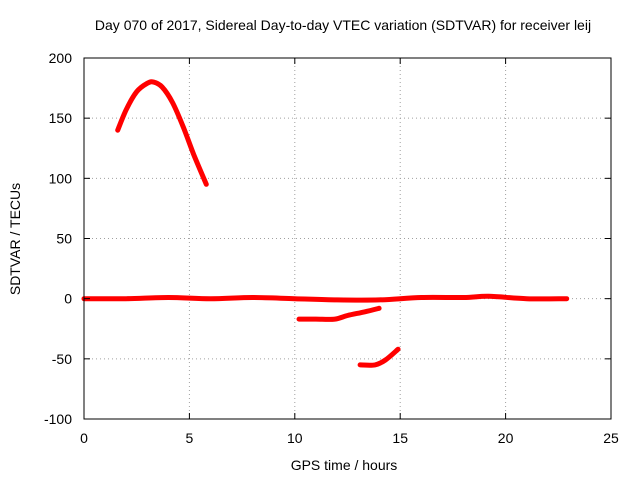 The height and width of the screenshot is (480, 640). Describe the element at coordinates (64, 239) in the screenshot. I see `y-tick-label: 50` at that location.